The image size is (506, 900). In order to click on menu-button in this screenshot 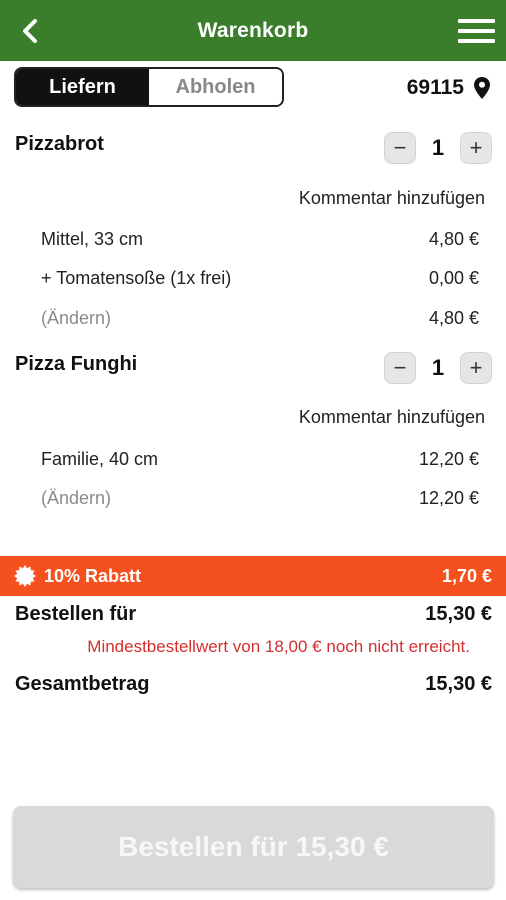, I will do `click(476, 31)`.